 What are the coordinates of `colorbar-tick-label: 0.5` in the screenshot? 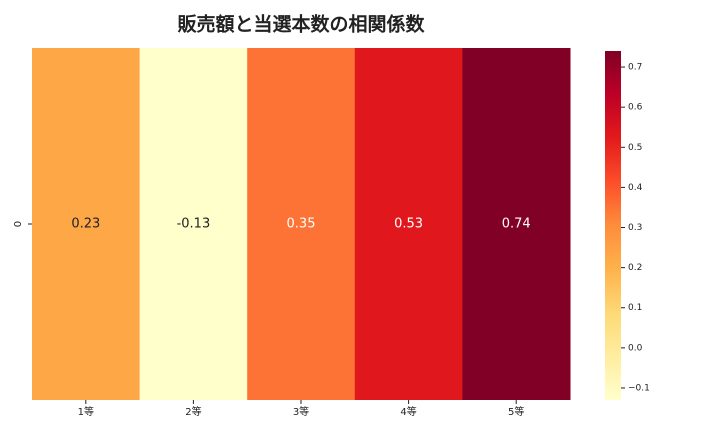 It's located at (635, 148).